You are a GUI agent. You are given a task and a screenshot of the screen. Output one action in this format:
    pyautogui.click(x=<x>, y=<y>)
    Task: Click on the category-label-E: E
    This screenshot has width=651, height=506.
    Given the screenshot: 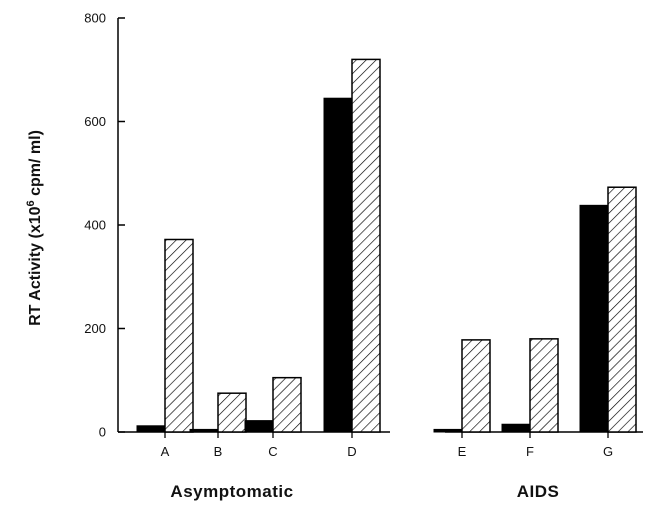 What is the action you would take?
    pyautogui.click(x=462, y=451)
    